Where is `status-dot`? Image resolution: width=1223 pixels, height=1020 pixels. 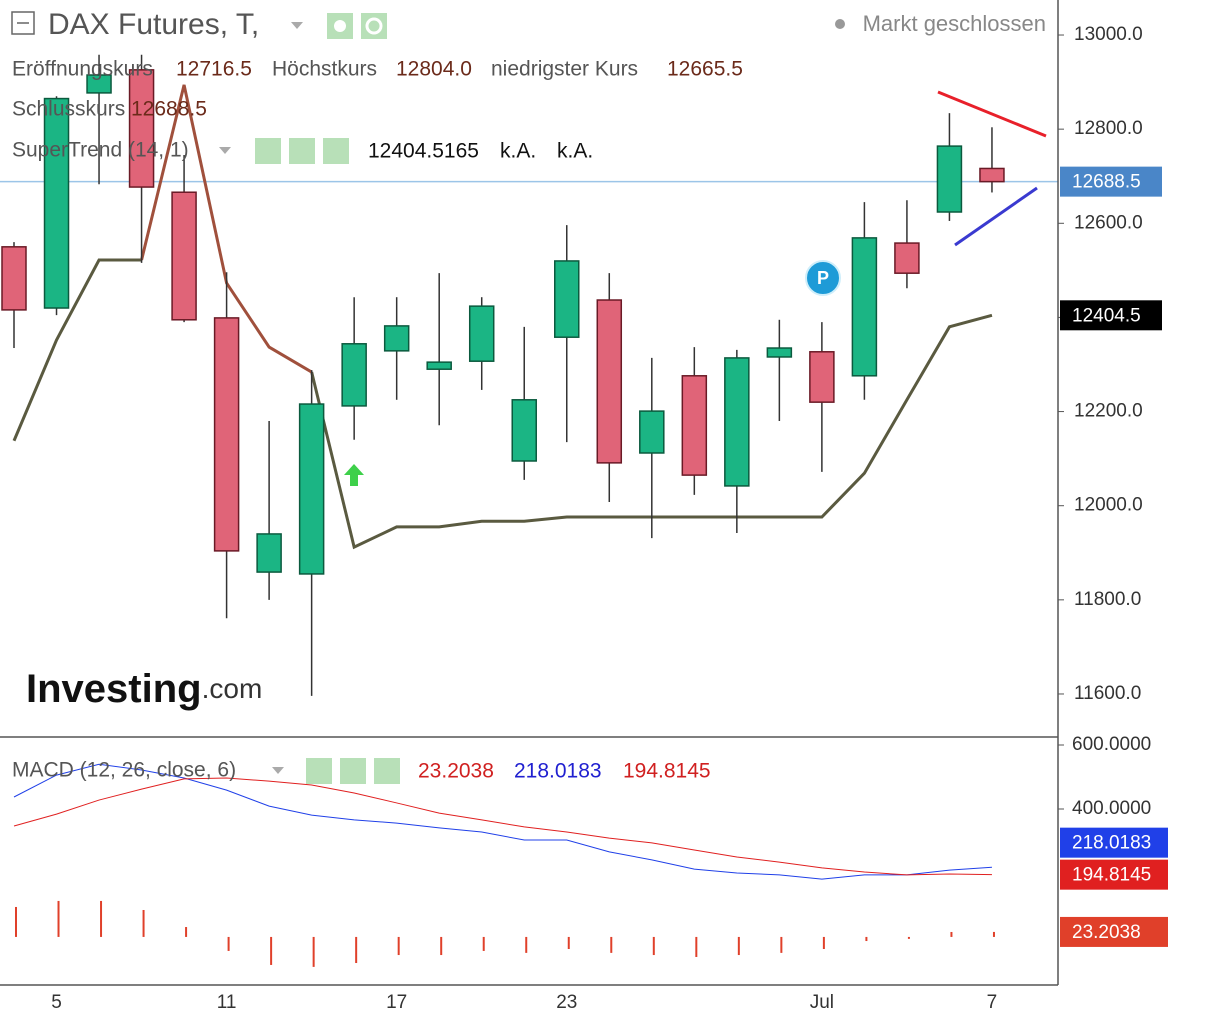
status-dot is located at coordinates (840, 24).